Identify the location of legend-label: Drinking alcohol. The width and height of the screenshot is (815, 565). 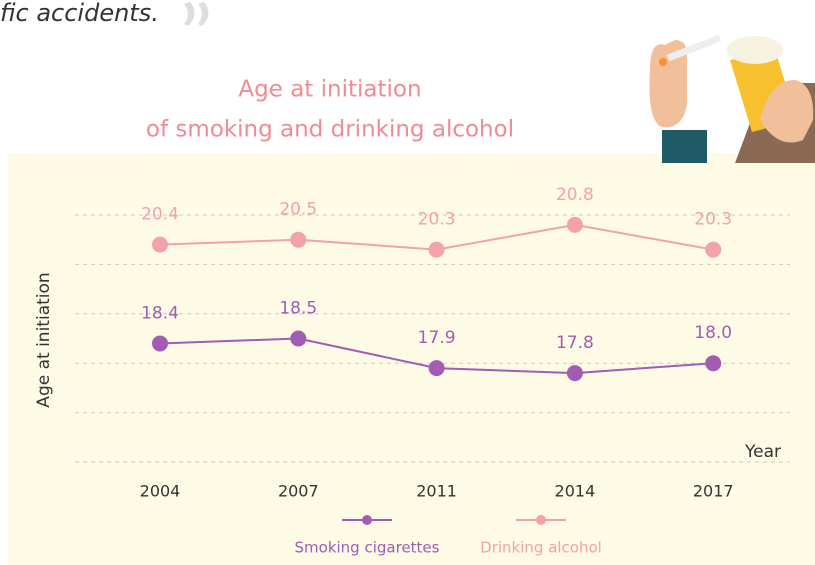
(541, 548).